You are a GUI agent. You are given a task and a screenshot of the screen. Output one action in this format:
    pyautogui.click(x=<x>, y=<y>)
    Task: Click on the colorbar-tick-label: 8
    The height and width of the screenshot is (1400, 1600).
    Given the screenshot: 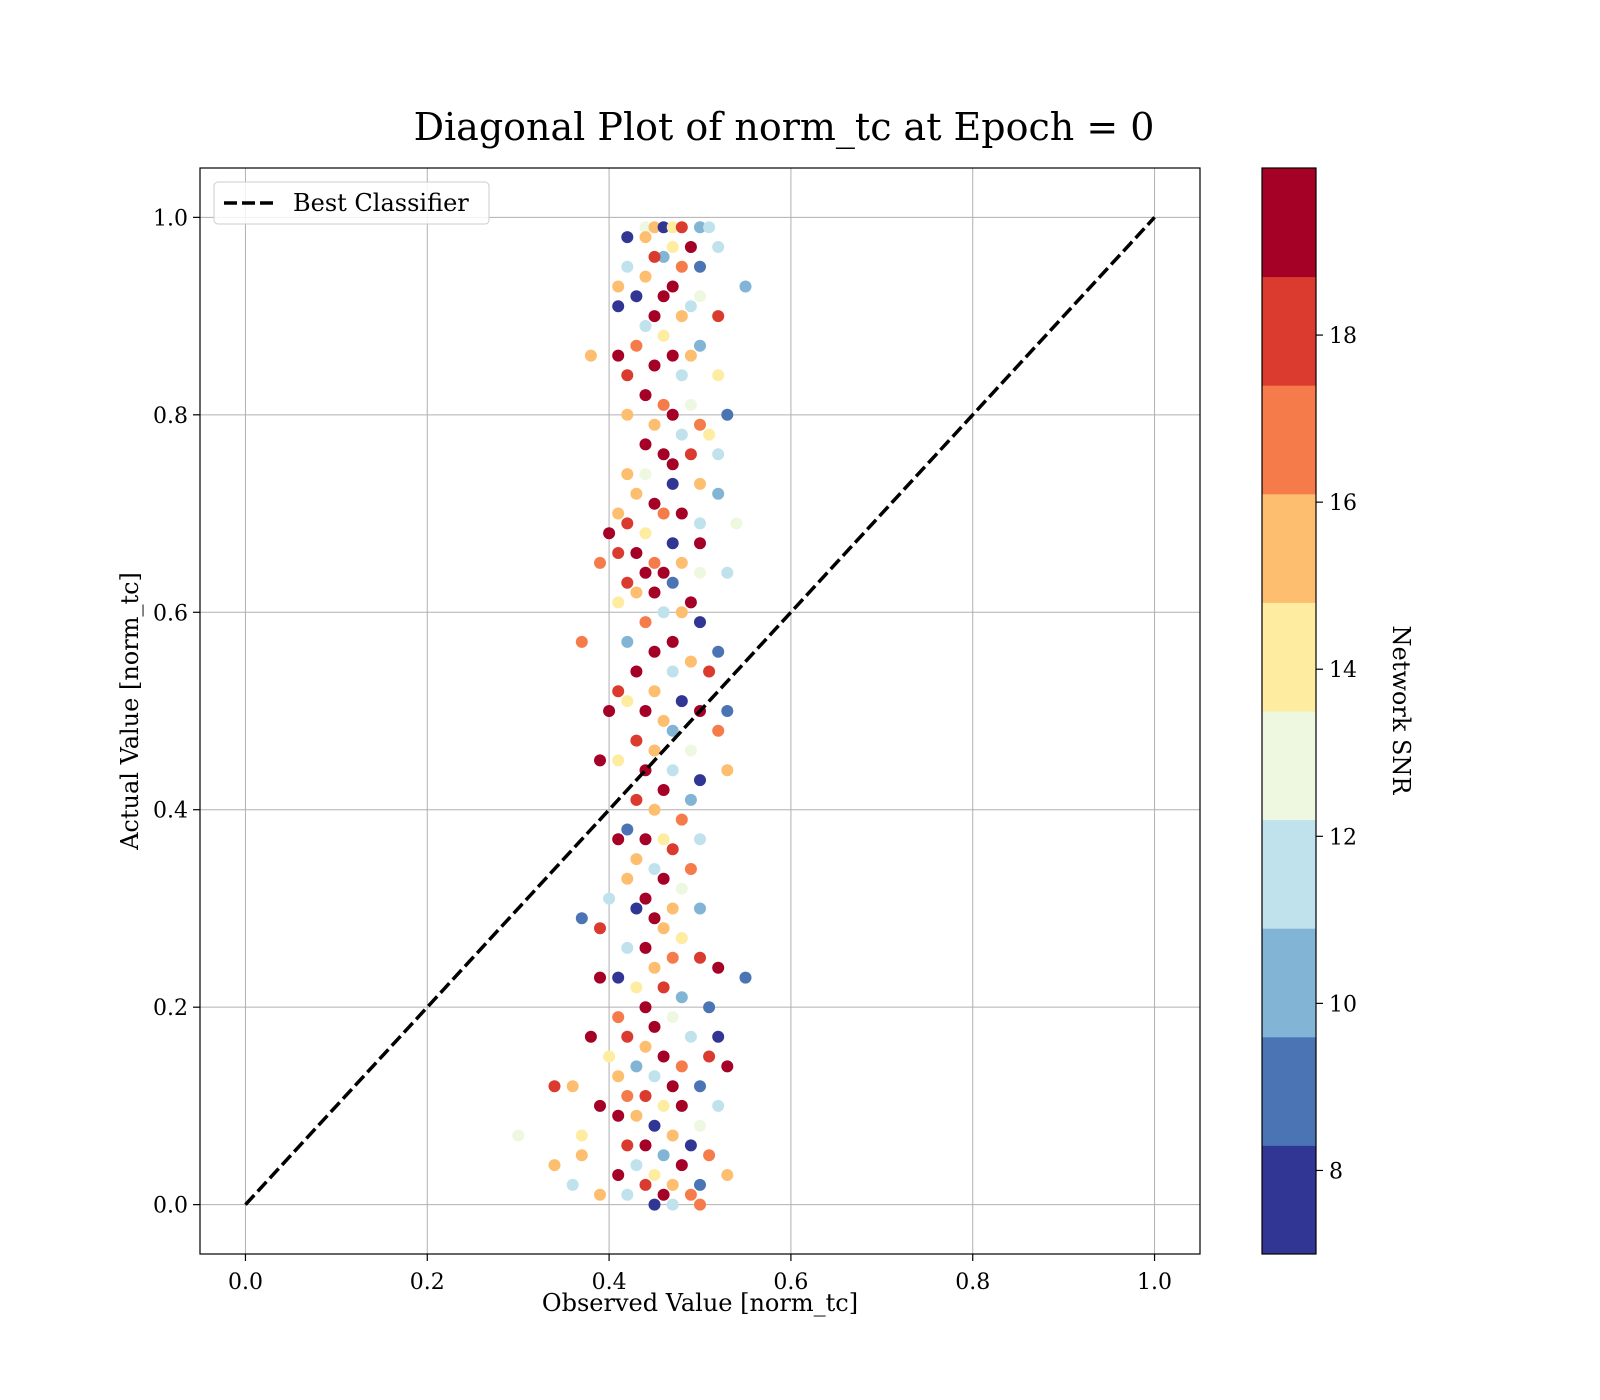 What is the action you would take?
    pyautogui.click(x=1336, y=1171)
    